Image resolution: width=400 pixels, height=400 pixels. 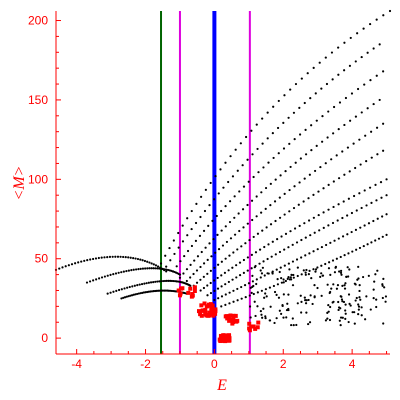 What do you see at coordinates (218, 314) in the screenshot?
I see `series-red-points` at bounding box center [218, 314].